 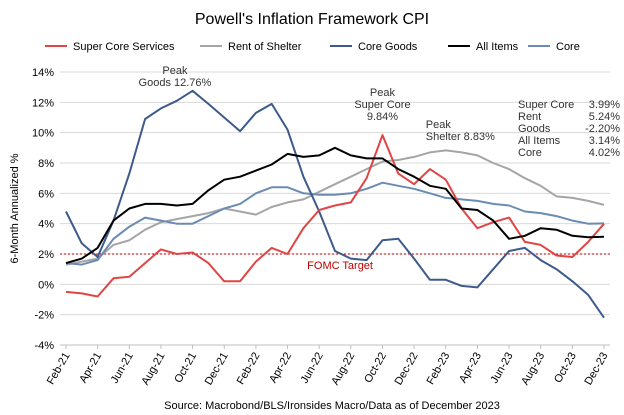 I want to click on y-tick-label: 12%, so click(x=43, y=103).